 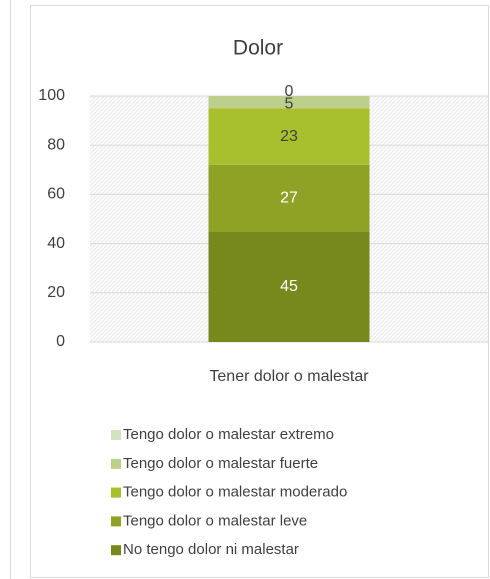 I want to click on y-tick-label: 80, so click(x=56, y=144).